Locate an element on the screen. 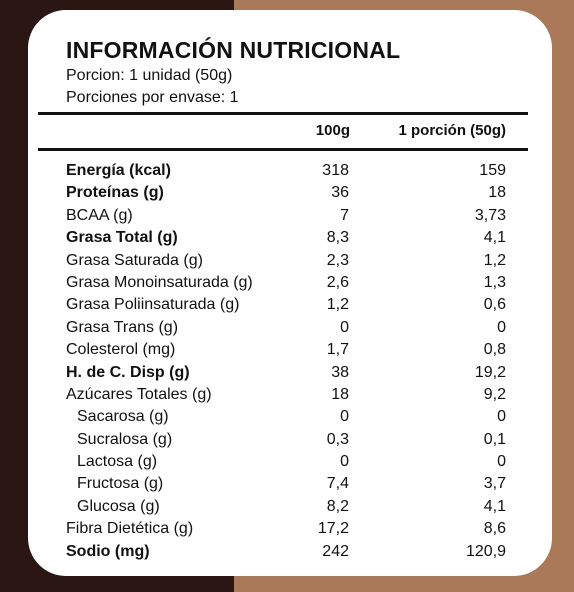 This screenshot has width=574, height=592. nutrient-row: Azúcares Totales (g) 18 9,2 is located at coordinates (290, 395).